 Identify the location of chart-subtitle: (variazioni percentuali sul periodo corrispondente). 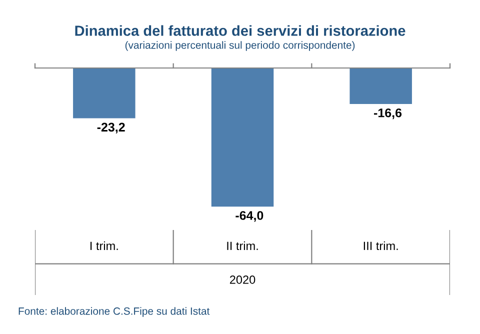
(240, 46).